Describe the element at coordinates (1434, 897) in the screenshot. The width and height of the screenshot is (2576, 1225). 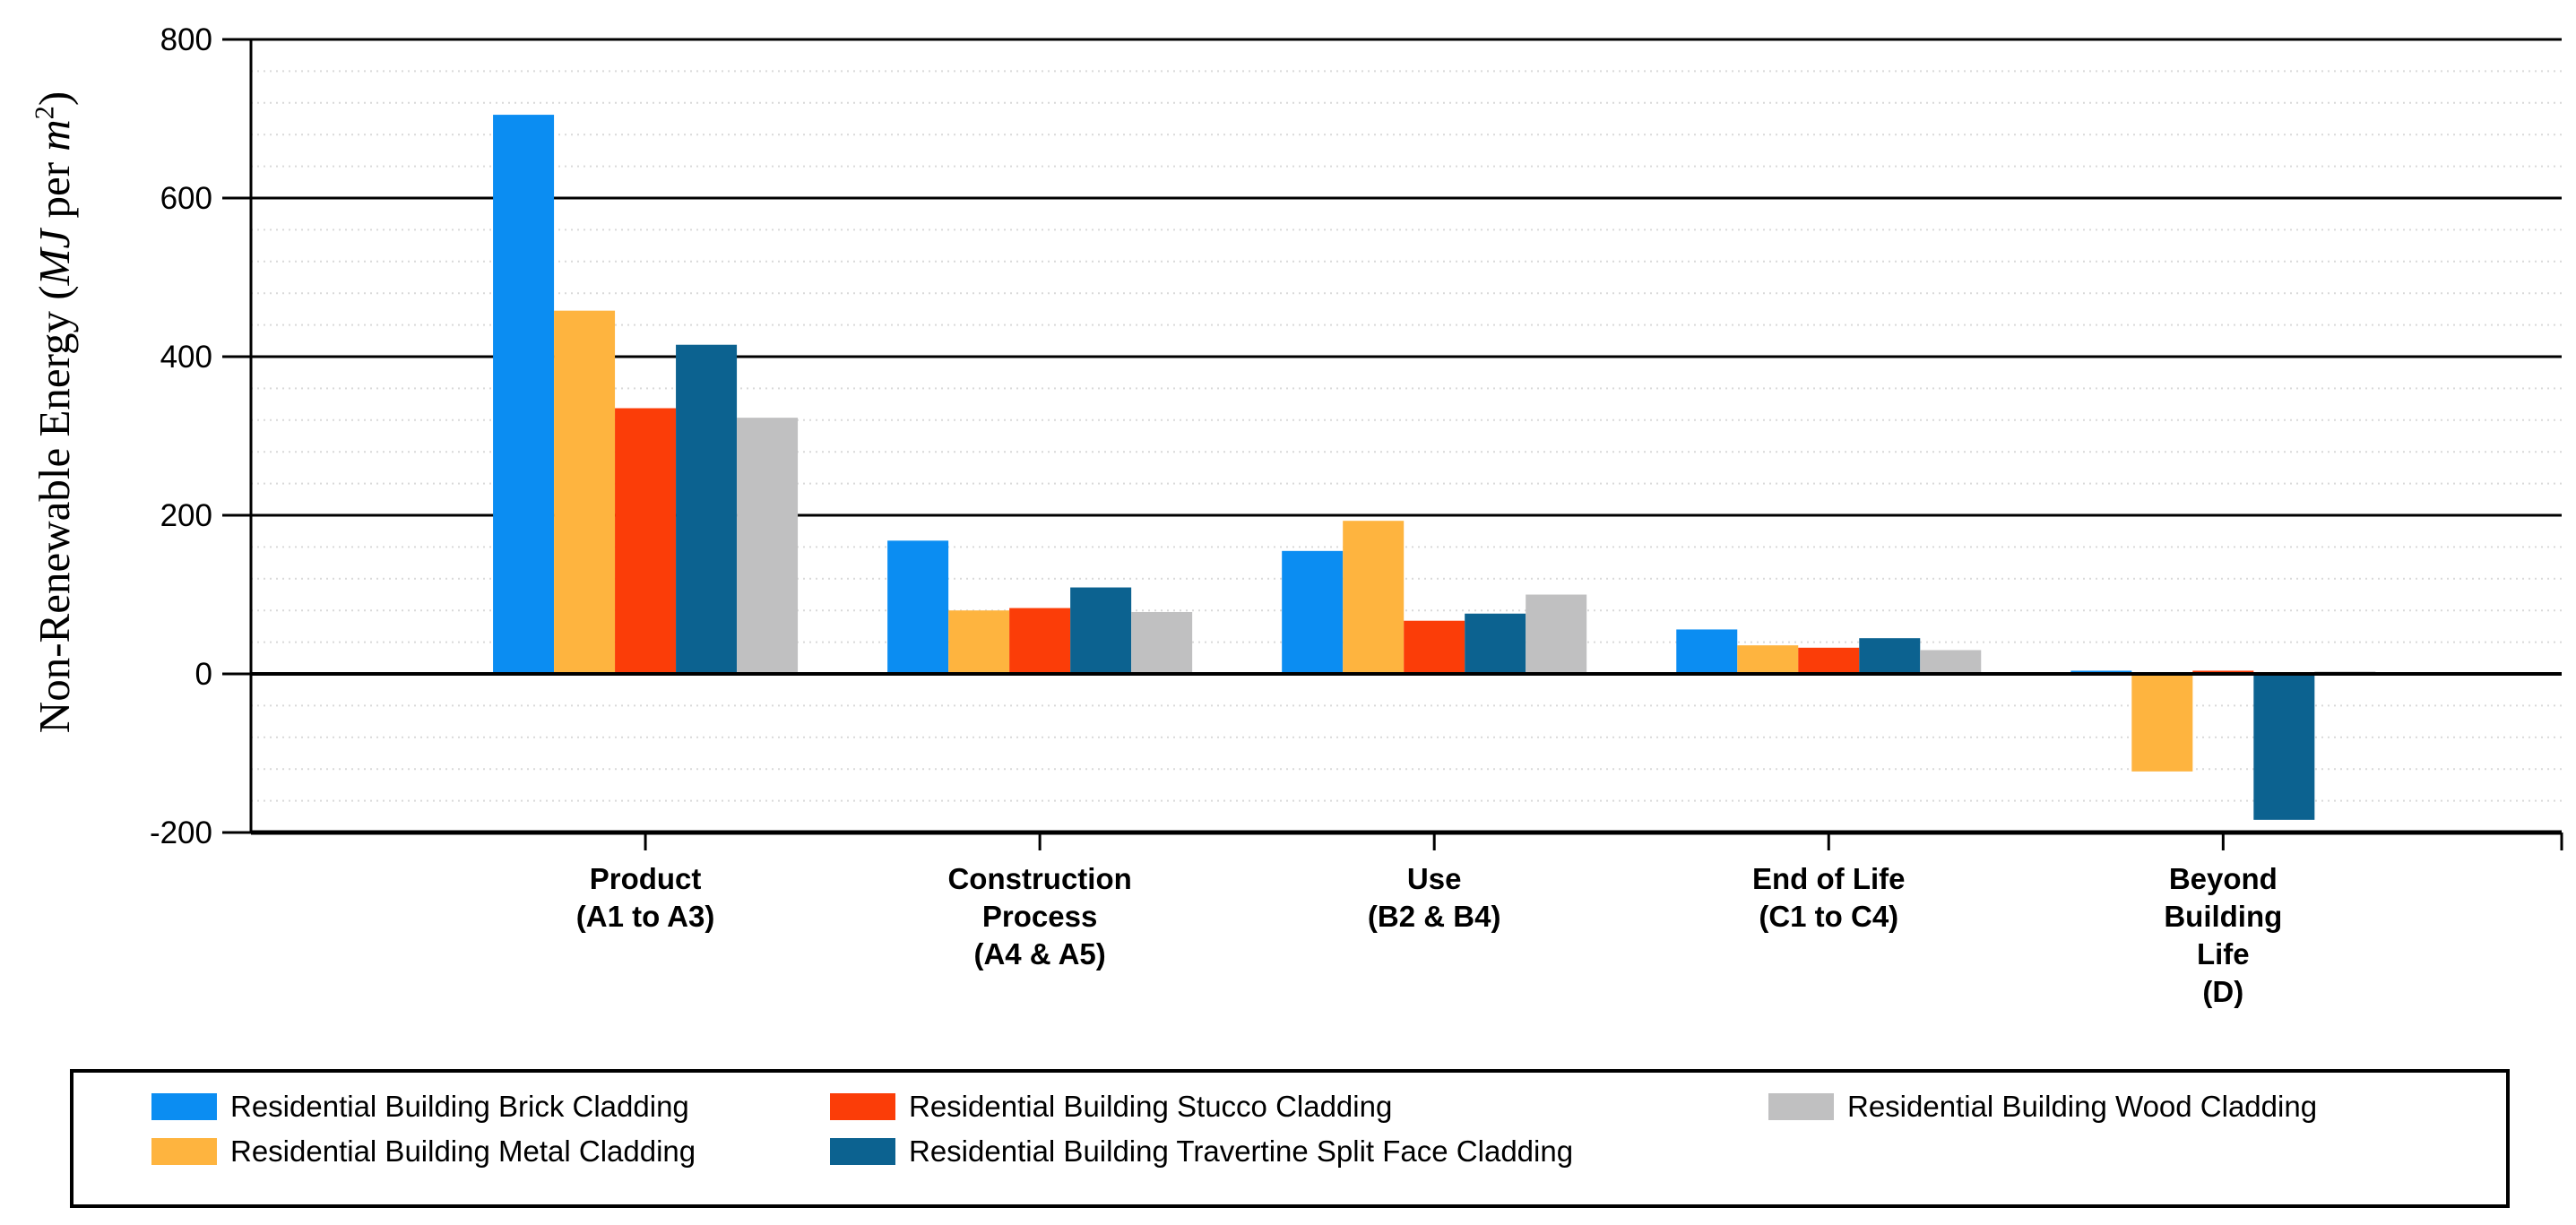
I see `category-label: Use (B2 & B4)` at that location.